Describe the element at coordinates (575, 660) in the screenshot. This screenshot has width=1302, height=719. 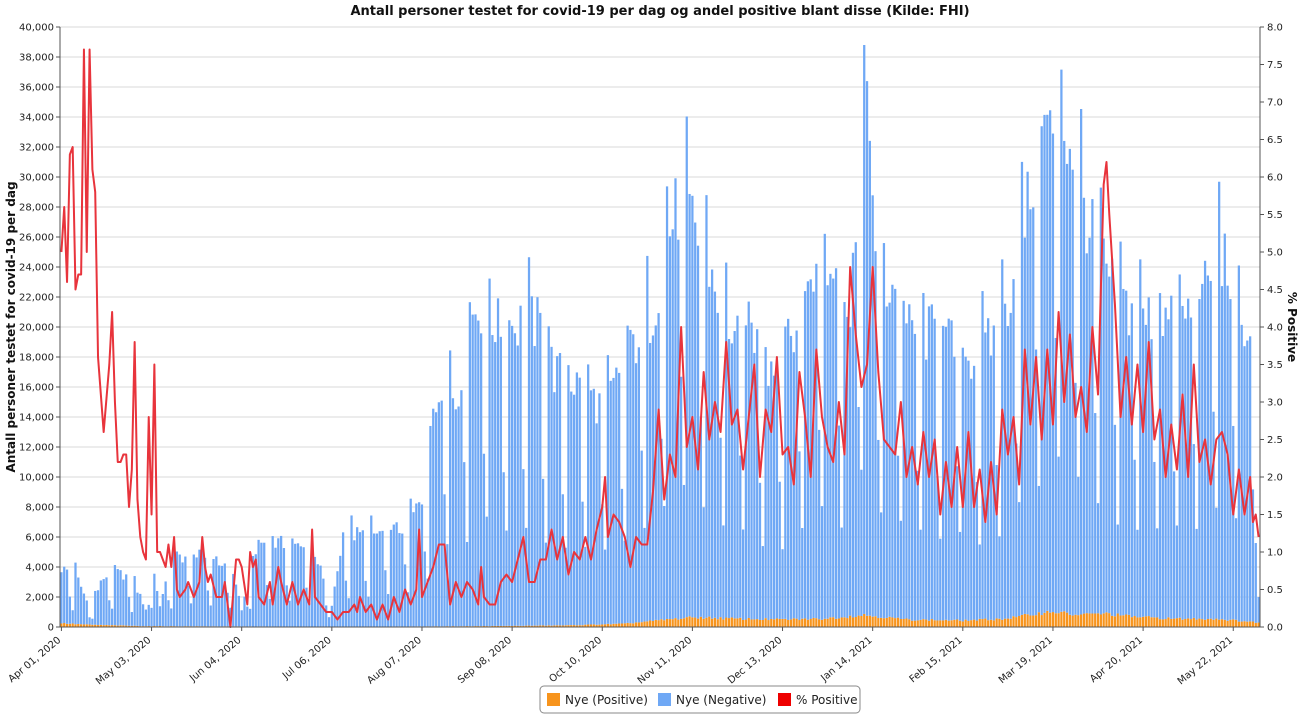
I see `x-tick-label: Oct 10, 2020` at that location.